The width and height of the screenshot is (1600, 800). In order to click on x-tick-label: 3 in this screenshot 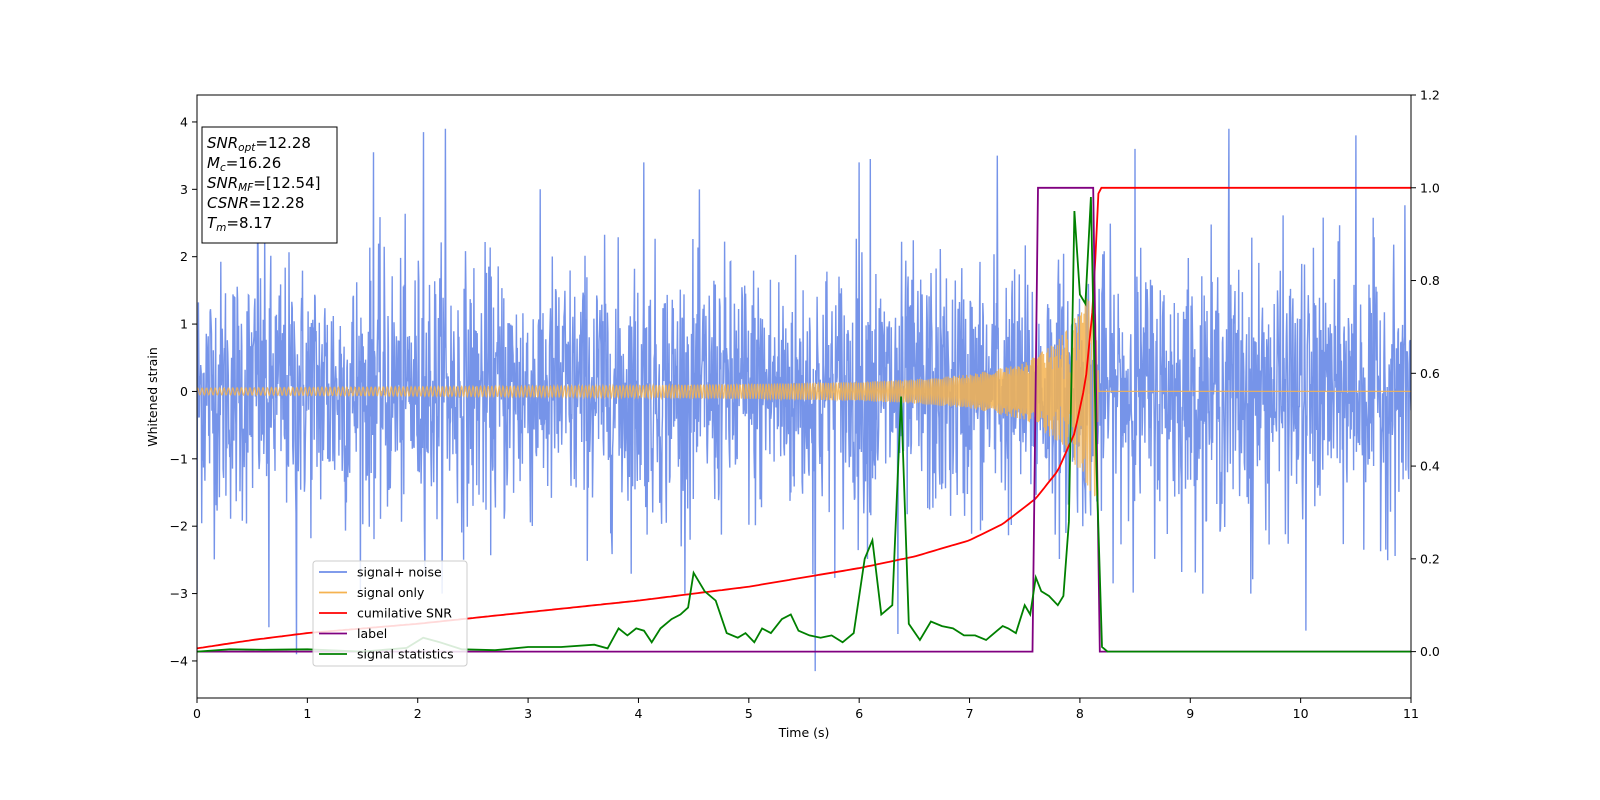, I will do `click(528, 713)`.